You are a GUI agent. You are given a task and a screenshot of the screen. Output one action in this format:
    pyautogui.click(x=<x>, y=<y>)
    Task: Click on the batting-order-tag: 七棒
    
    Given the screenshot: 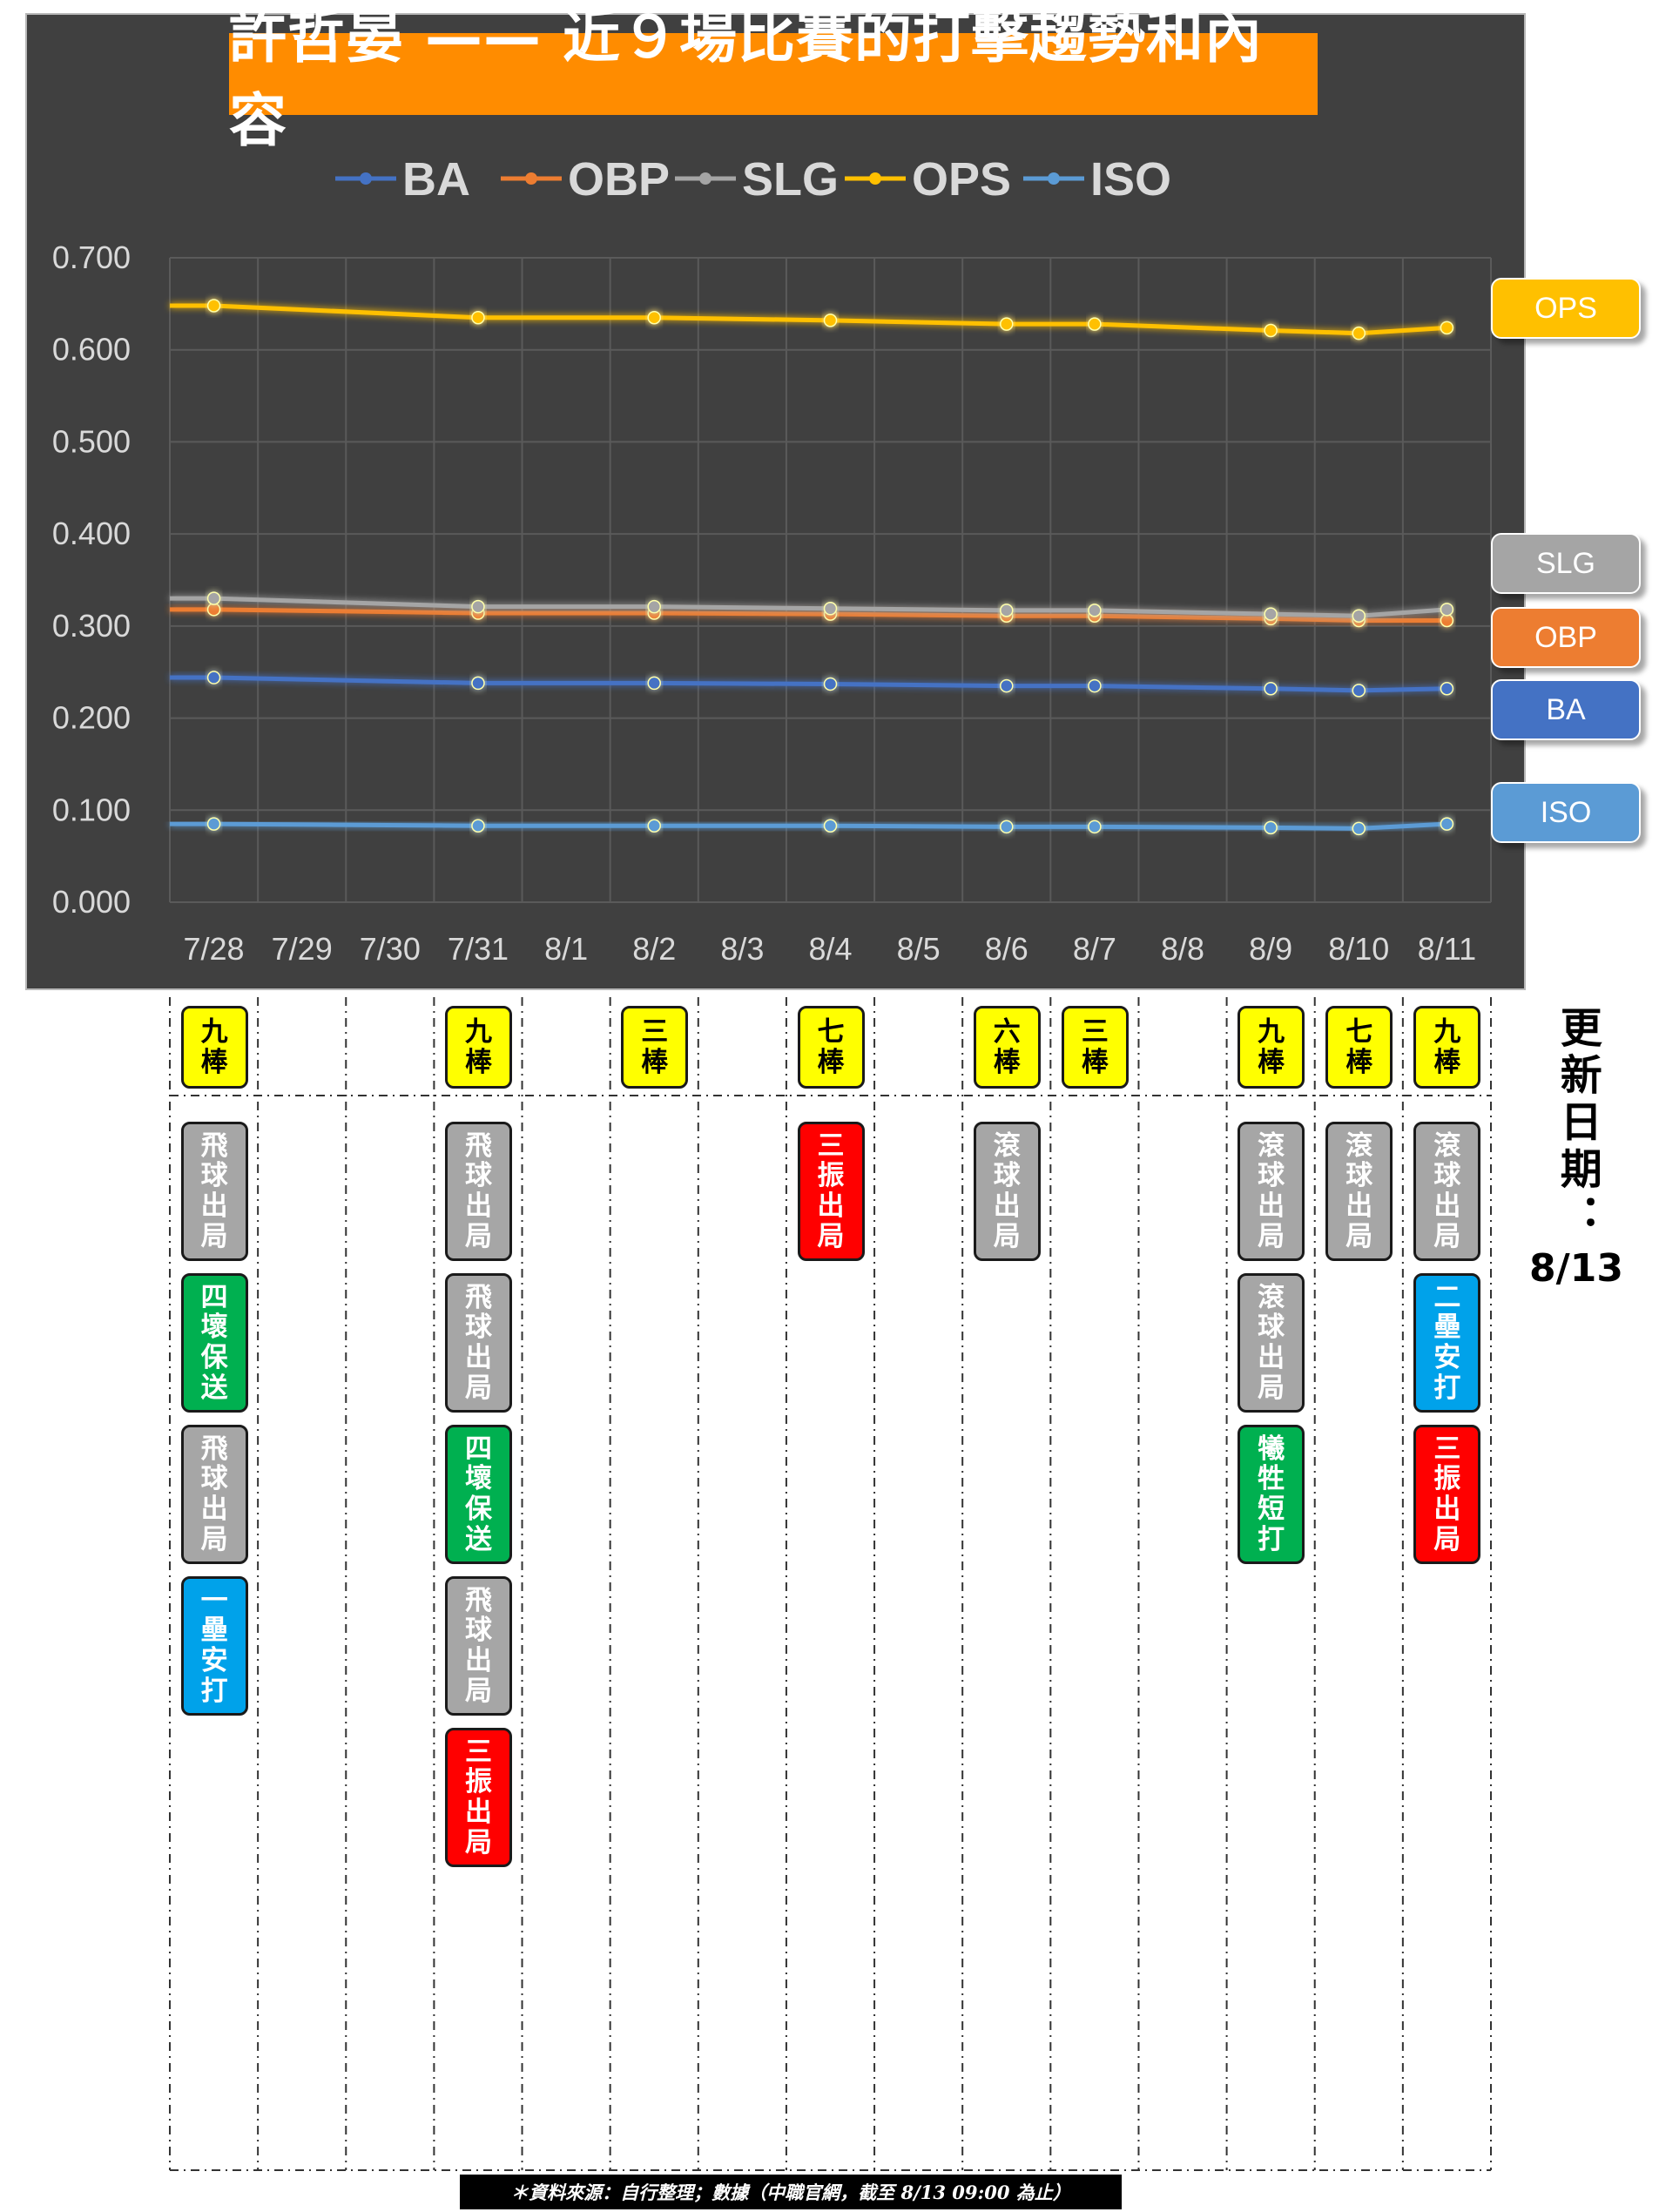 What is the action you would take?
    pyautogui.click(x=1359, y=1048)
    